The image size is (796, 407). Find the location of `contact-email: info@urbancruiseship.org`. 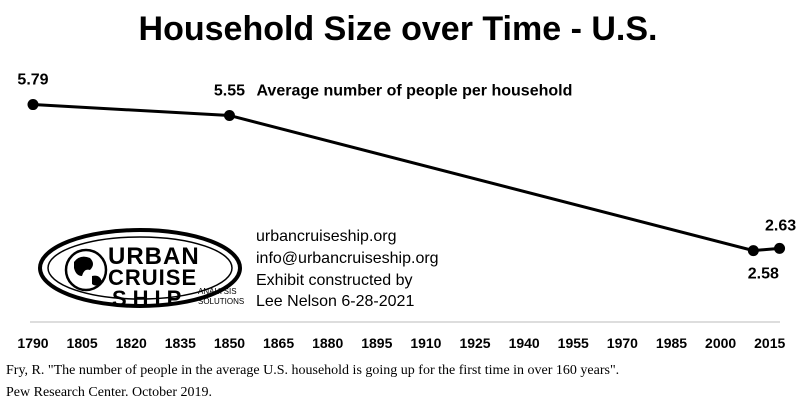

contact-email: info@urbancruiseship.org is located at coordinates (347, 258).